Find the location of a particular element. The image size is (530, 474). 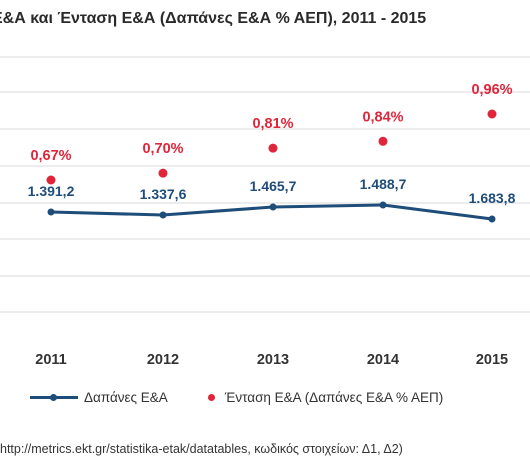

line-data-label: 1.337,6 is located at coordinates (163, 194).